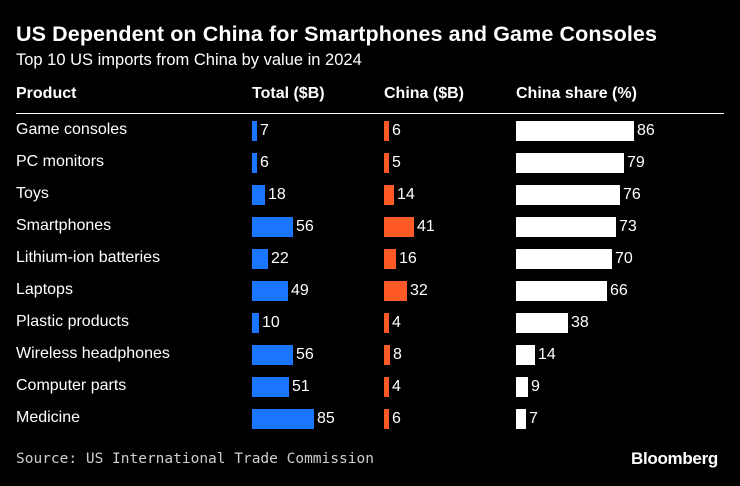 This screenshot has width=740, height=486. What do you see at coordinates (72, 129) in the screenshot?
I see `product-label: Game consoles` at bounding box center [72, 129].